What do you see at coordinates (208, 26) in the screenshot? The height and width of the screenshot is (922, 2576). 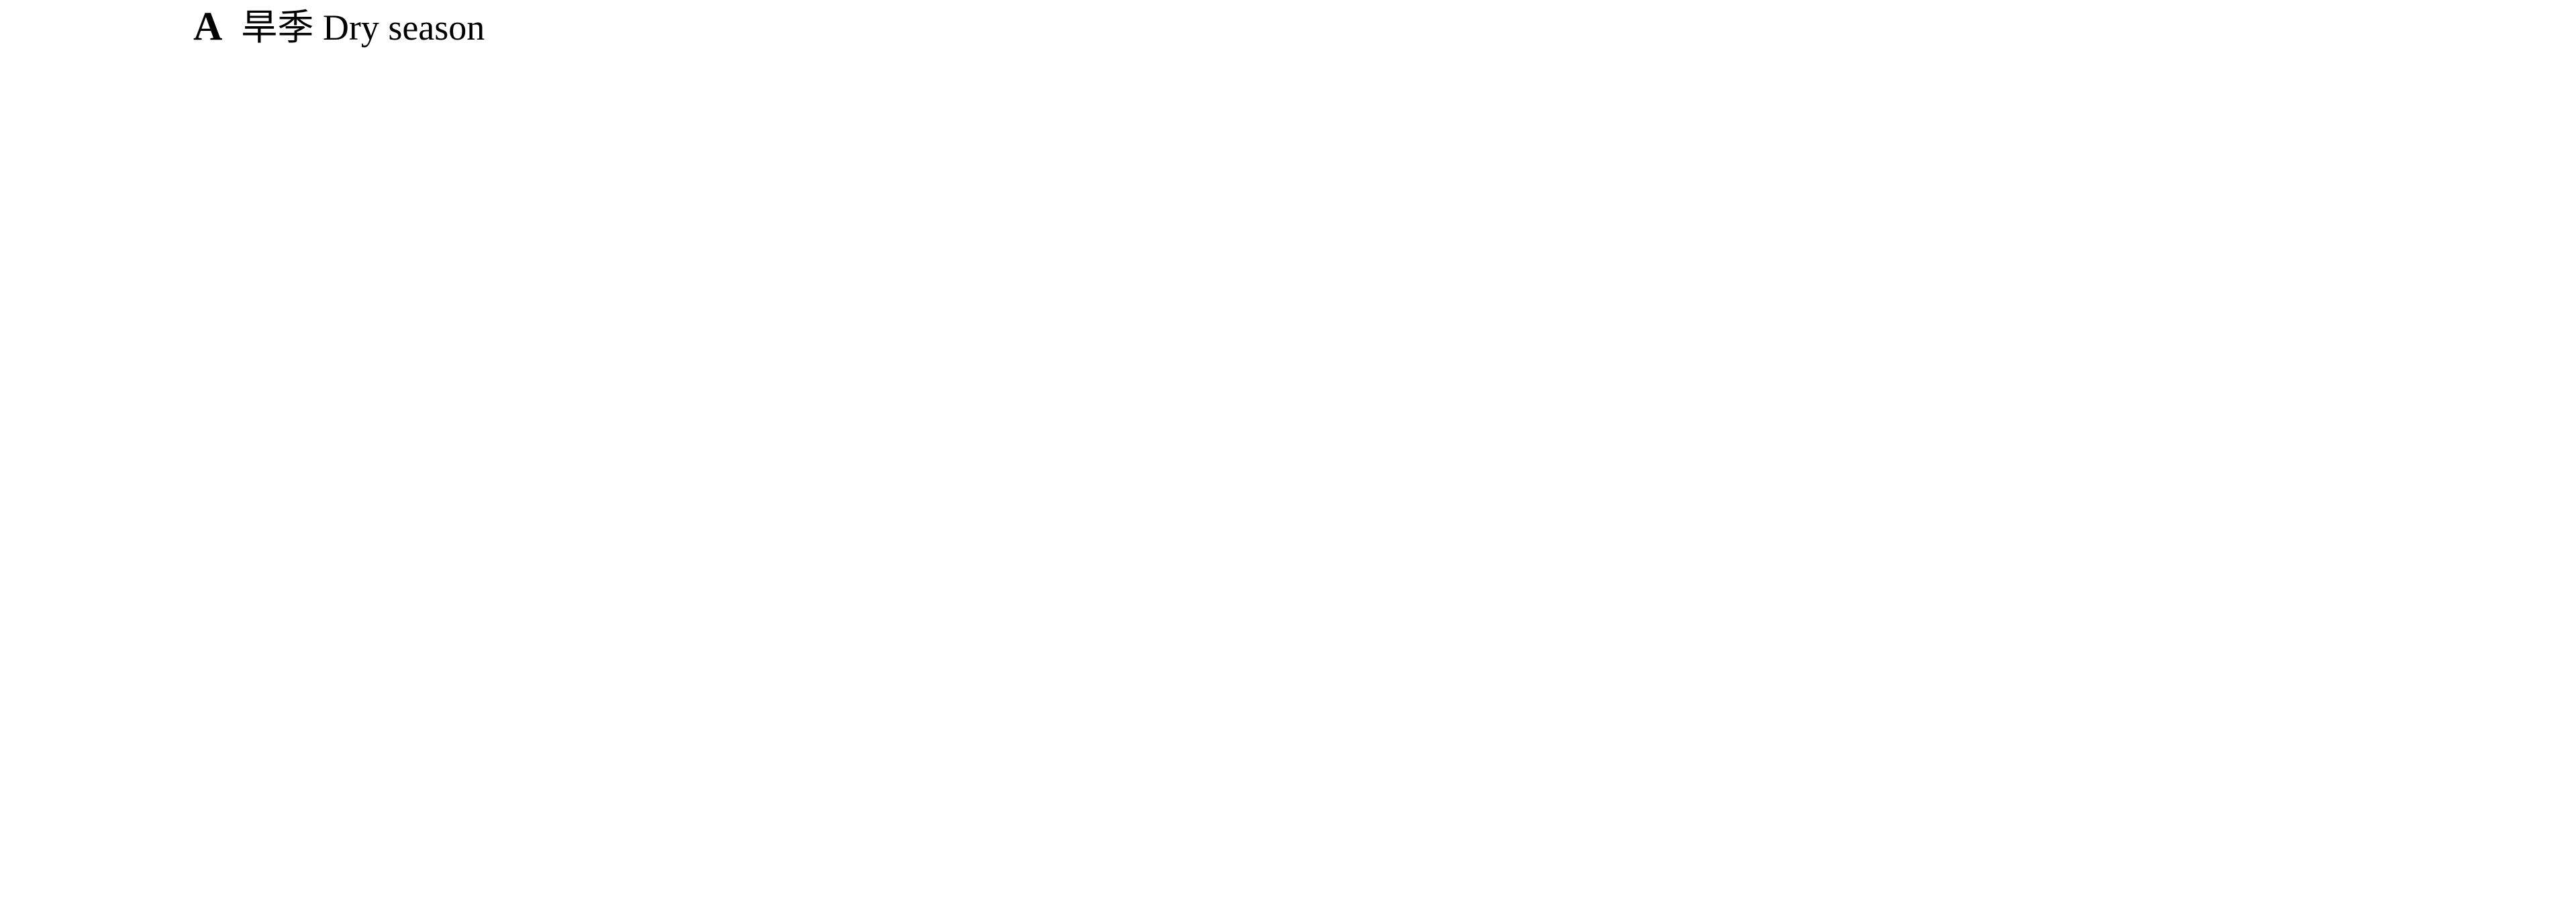 I see `panel-label: A` at bounding box center [208, 26].